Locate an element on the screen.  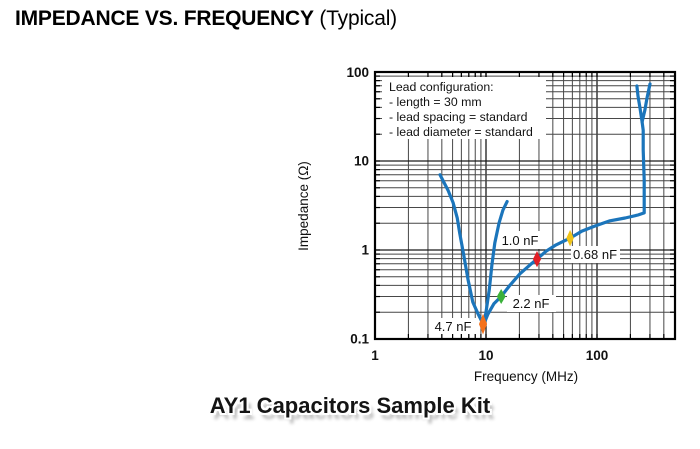
marker-2.2nF is located at coordinates (501, 297).